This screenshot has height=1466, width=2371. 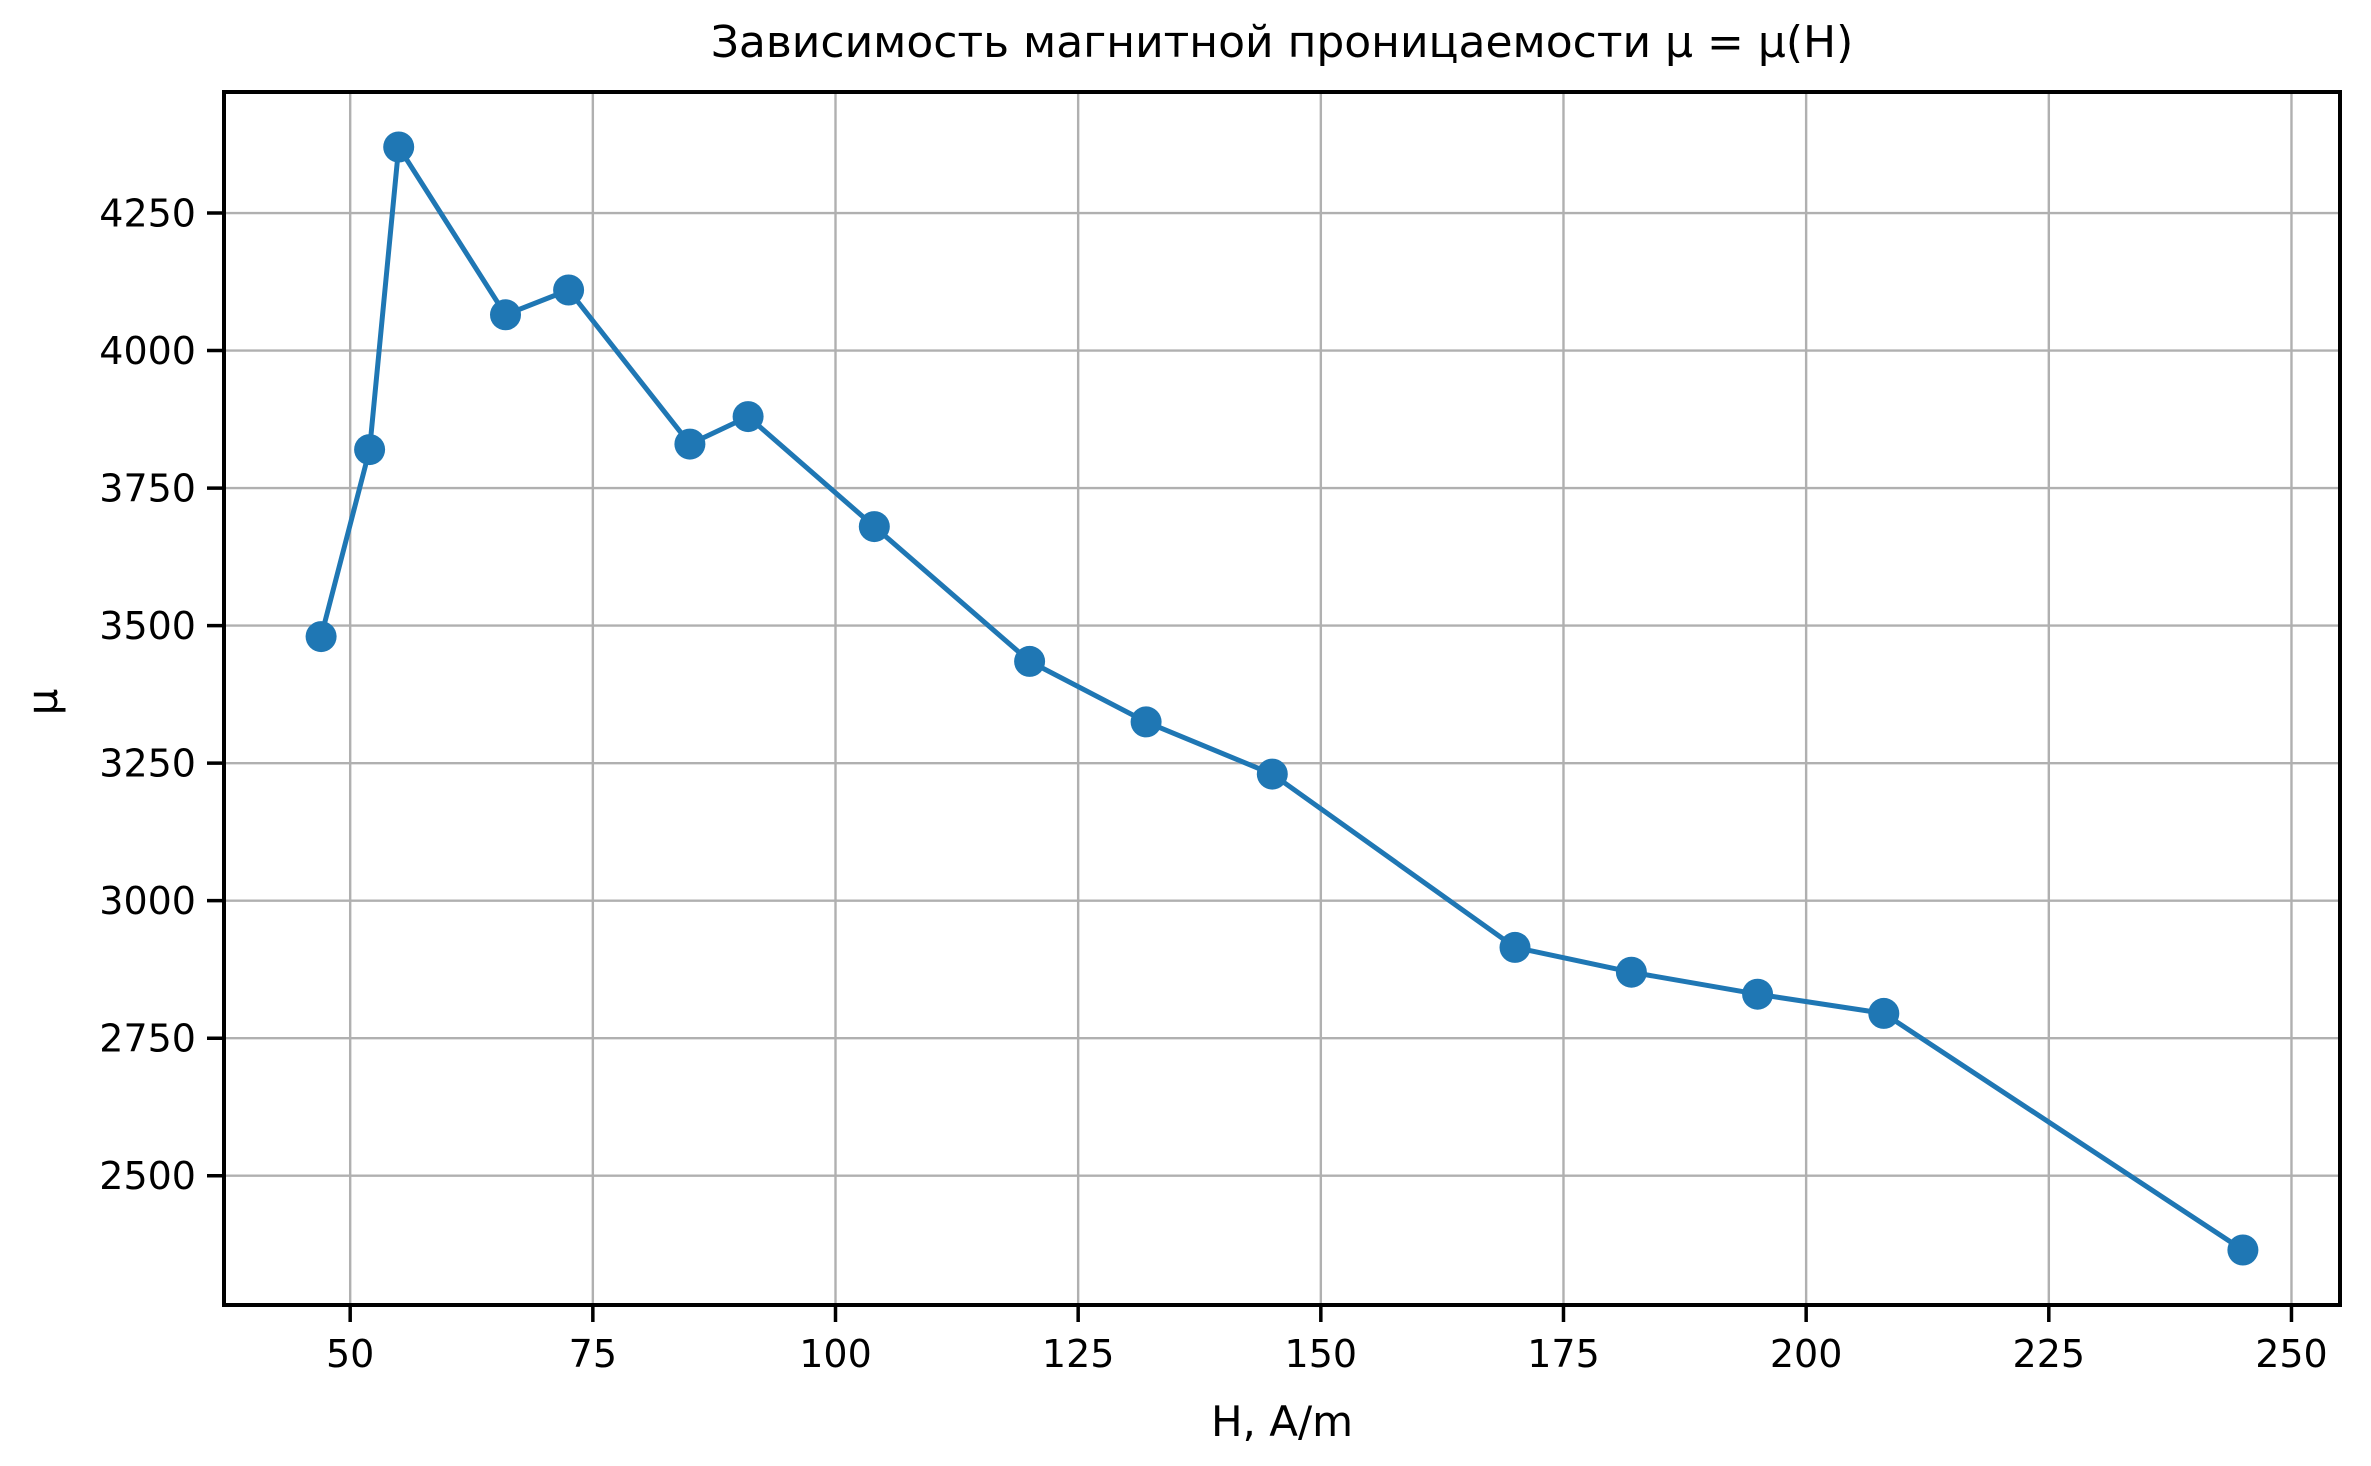 What do you see at coordinates (147, 1039) in the screenshot?
I see `y-tick-label: 2750` at bounding box center [147, 1039].